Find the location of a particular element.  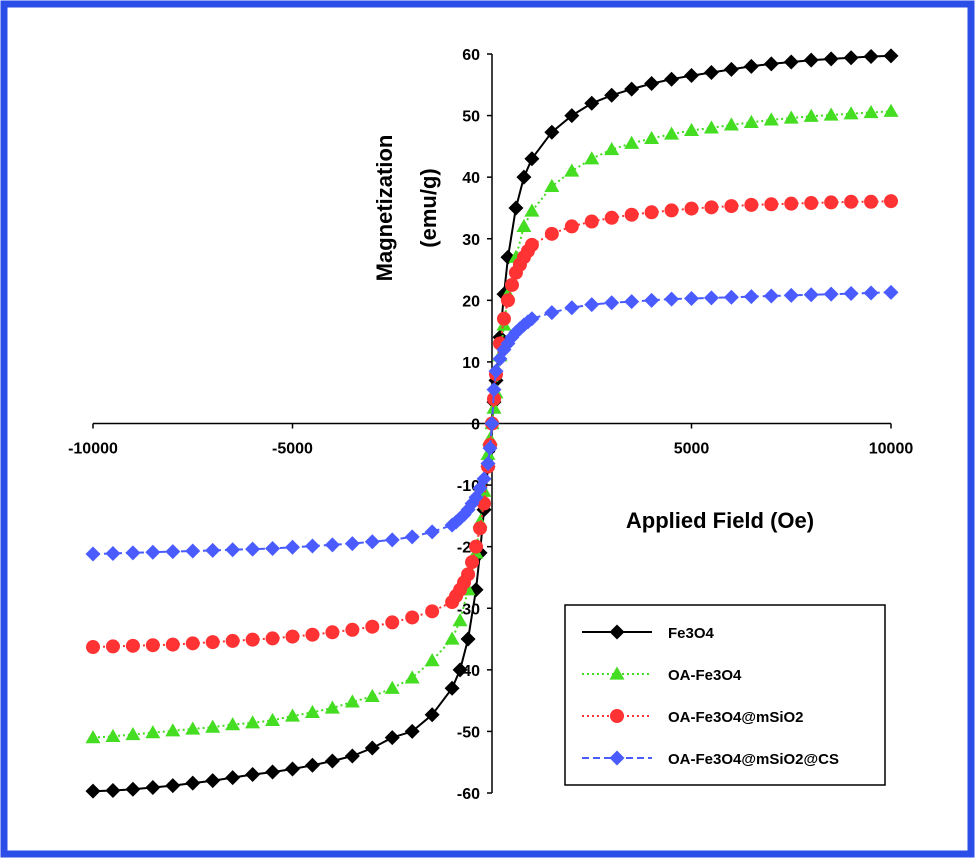

x-tick-label: -5000 is located at coordinates (292, 449).